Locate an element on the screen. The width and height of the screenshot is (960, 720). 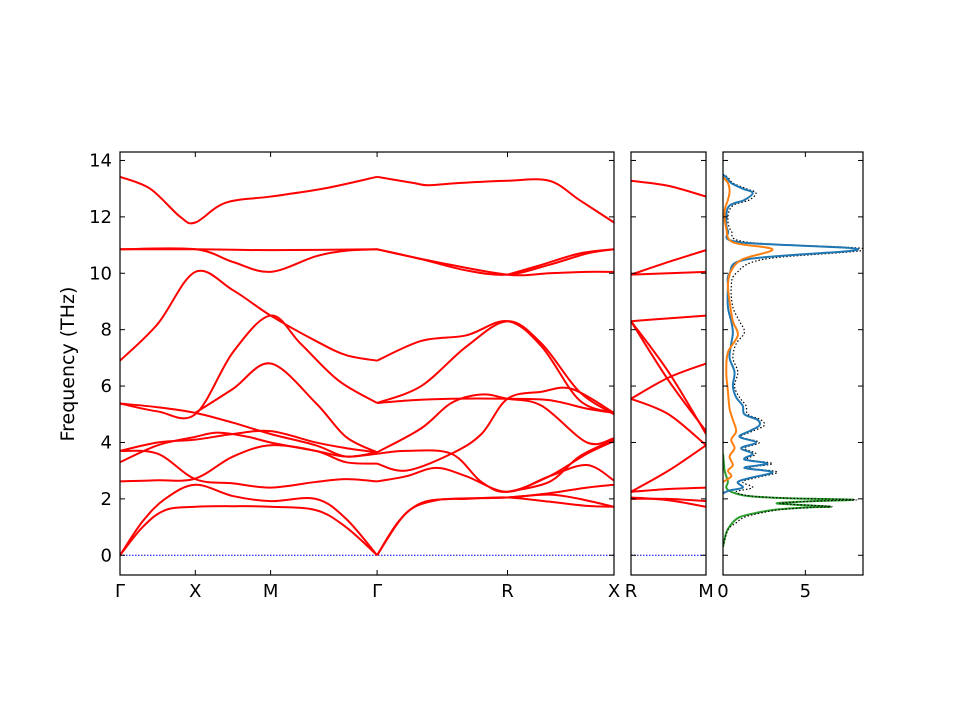
dos-plot-area is located at coordinates (793, 360).